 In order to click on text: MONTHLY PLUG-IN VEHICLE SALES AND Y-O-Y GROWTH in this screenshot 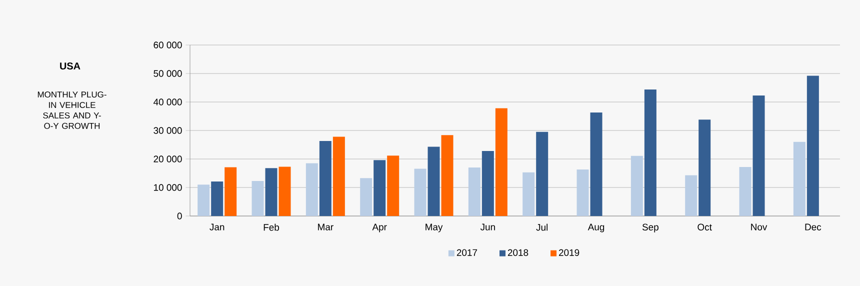, I will do `click(72, 110)`.